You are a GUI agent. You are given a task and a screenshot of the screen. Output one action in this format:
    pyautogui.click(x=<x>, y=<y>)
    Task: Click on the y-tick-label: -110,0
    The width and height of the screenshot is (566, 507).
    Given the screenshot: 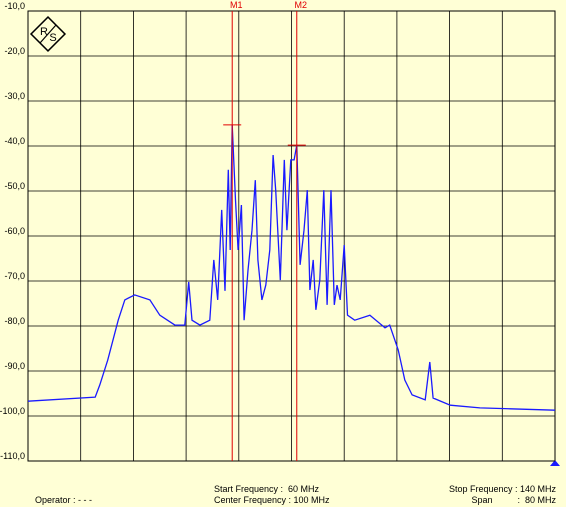 What is the action you would take?
    pyautogui.click(x=12, y=456)
    